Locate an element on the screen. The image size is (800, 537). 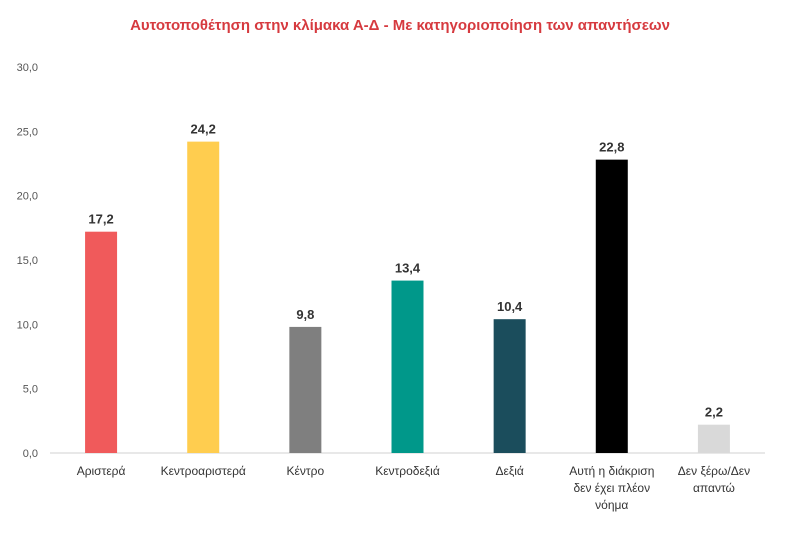
data-label: 2,2 is located at coordinates (714, 412).